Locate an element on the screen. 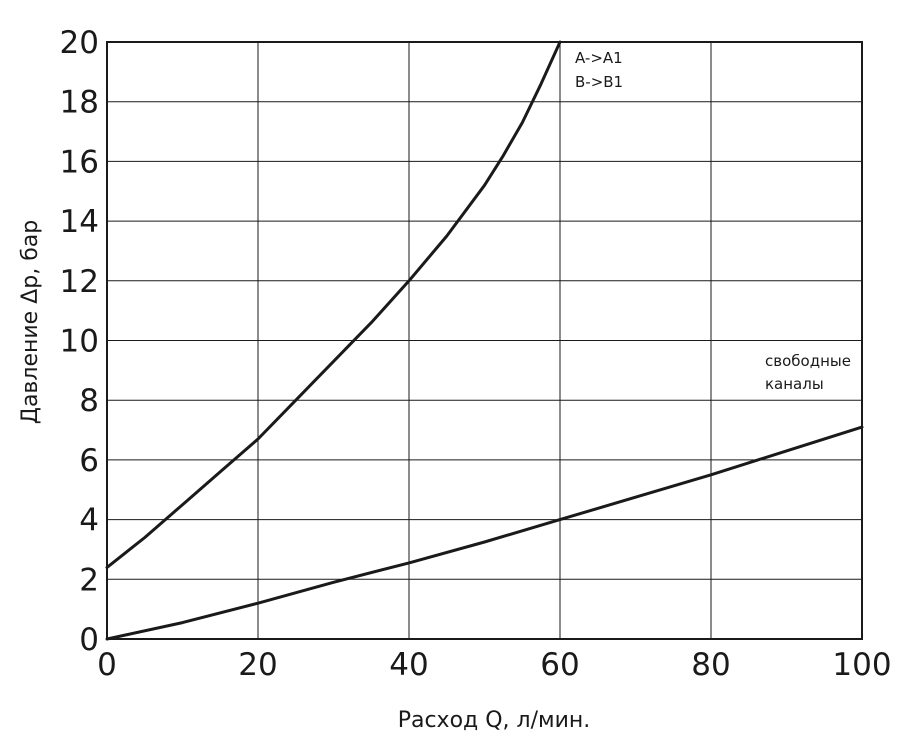  annotation-b-b1: B->B1 is located at coordinates (599, 82).